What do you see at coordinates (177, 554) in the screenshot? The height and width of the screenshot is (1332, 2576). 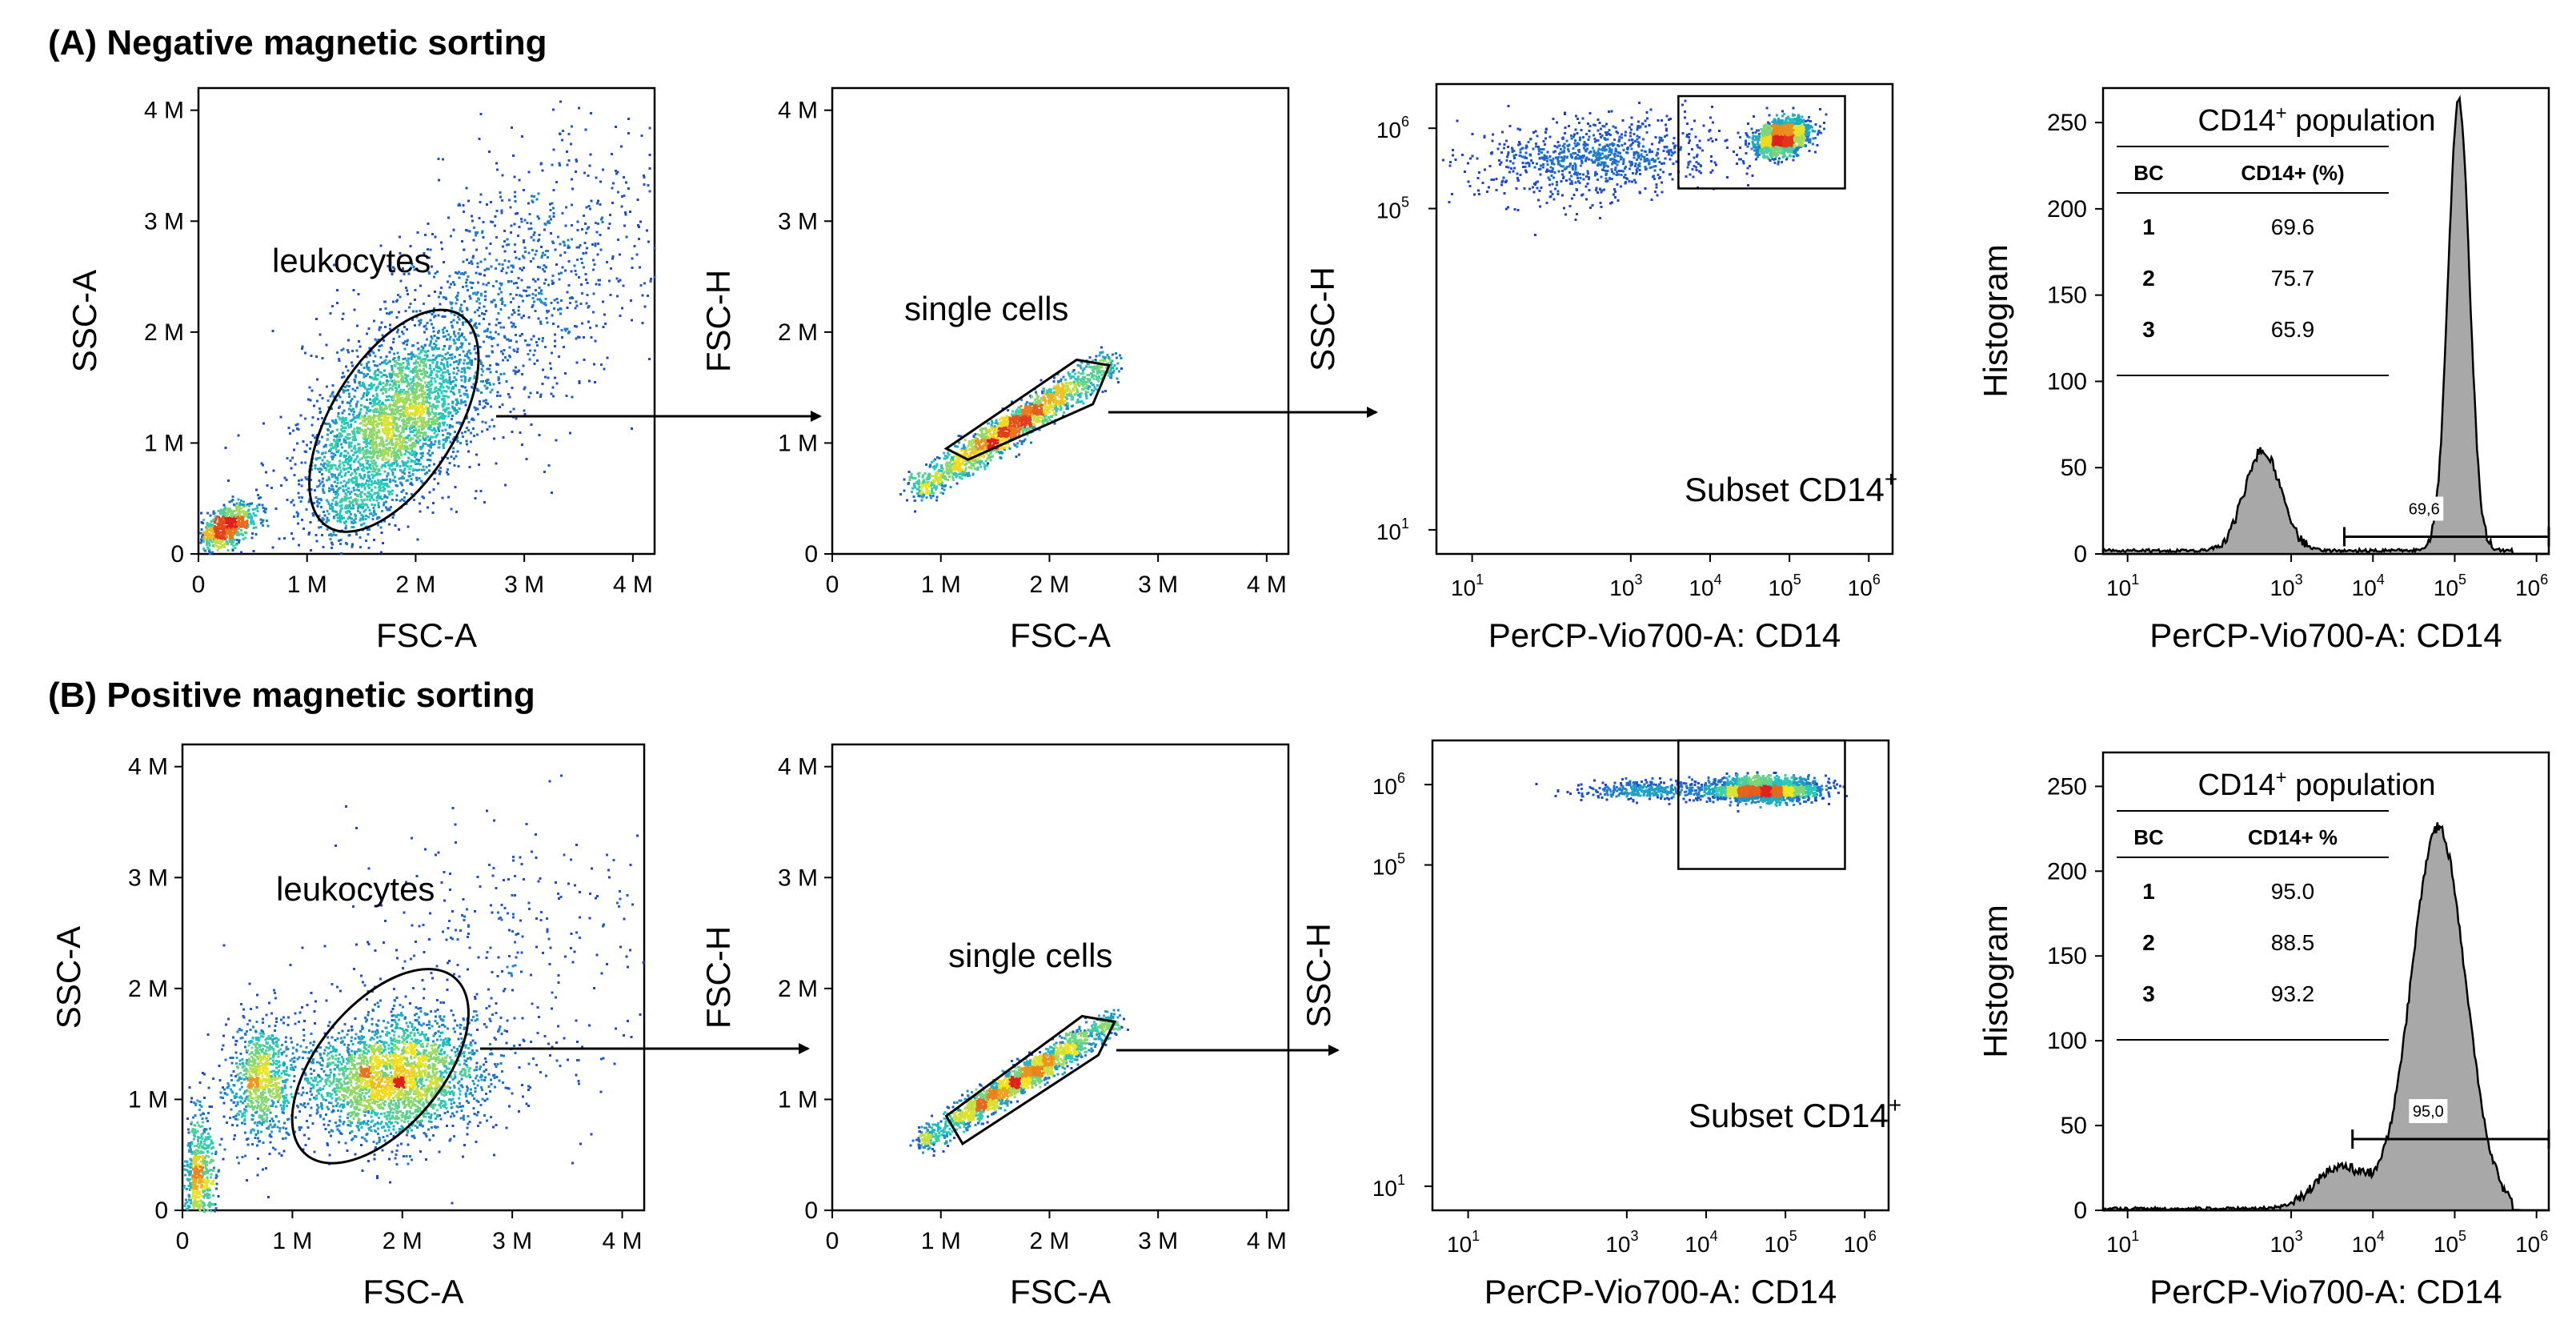 I see `y-tick-label: 0` at bounding box center [177, 554].